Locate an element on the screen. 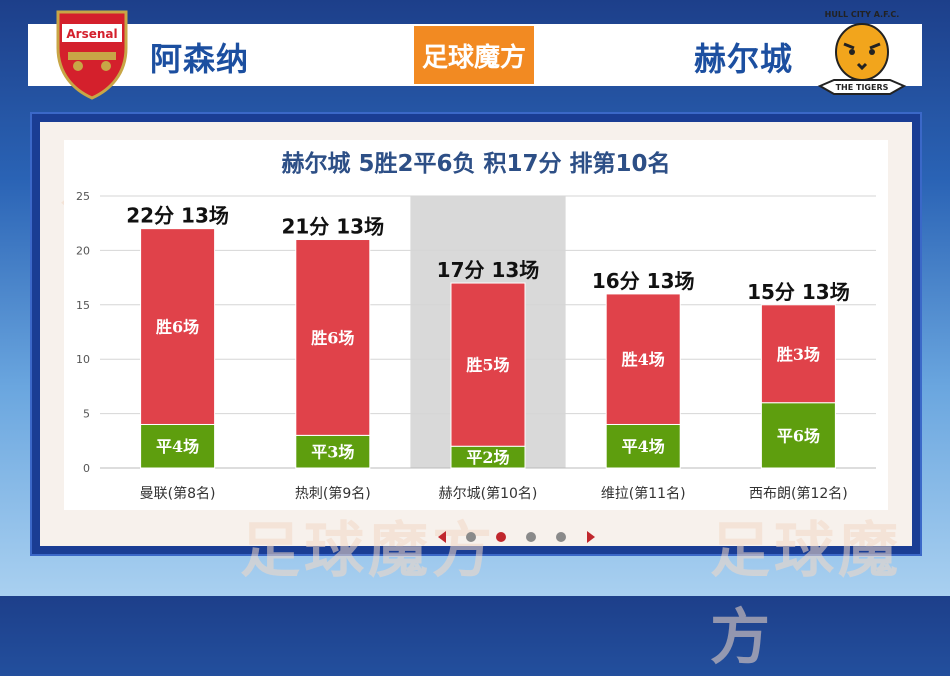 The image size is (950, 676). x-category-label: 西布朗(第12名) is located at coordinates (798, 493).